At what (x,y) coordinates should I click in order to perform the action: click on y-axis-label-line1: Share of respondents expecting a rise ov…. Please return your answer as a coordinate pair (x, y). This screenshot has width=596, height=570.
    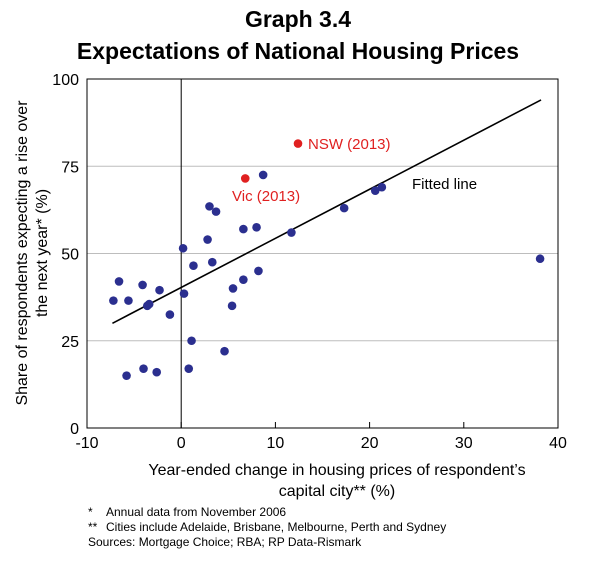
    Looking at the image, I should click on (22, 253).